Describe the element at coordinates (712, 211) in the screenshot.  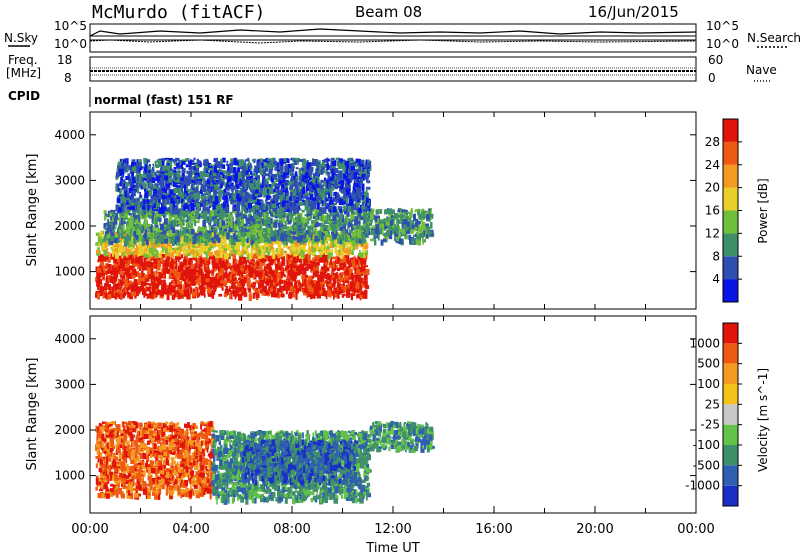
I see `power-colorbar-tick-3: 16` at that location.